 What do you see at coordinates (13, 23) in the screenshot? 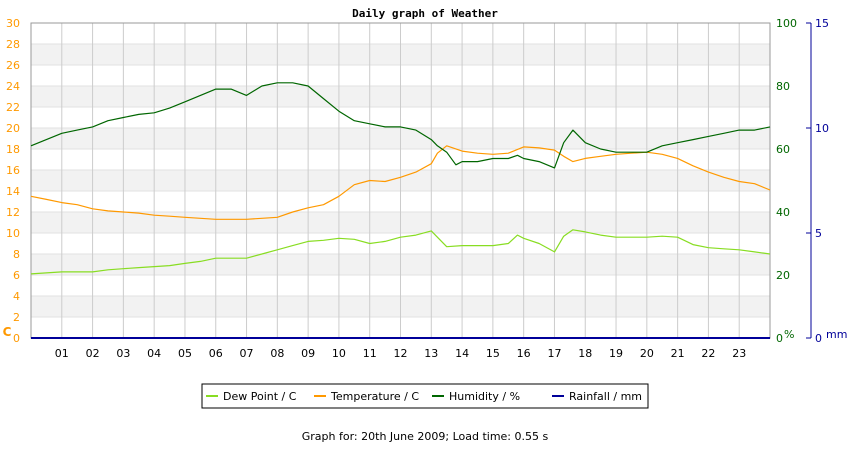
I see `left-tick-label: 30` at bounding box center [13, 23].